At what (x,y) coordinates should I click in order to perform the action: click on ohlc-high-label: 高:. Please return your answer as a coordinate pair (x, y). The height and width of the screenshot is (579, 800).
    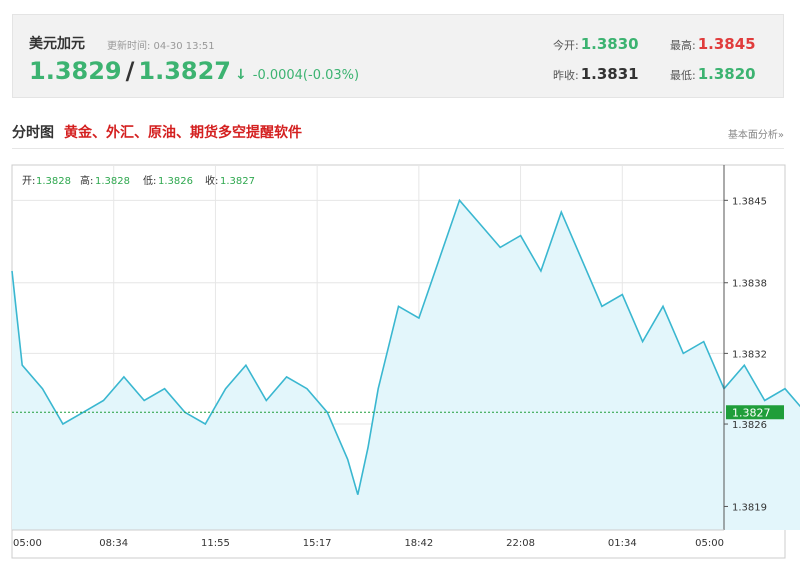
    Looking at the image, I should click on (86, 180).